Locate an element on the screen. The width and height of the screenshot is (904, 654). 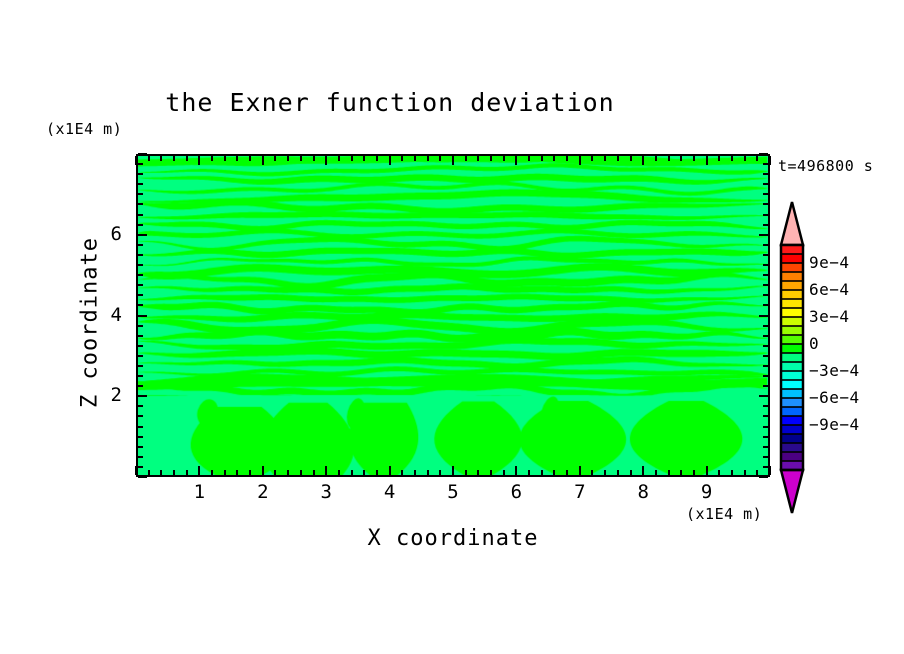
timestamp-annotation: t=496800 s is located at coordinates (826, 166).